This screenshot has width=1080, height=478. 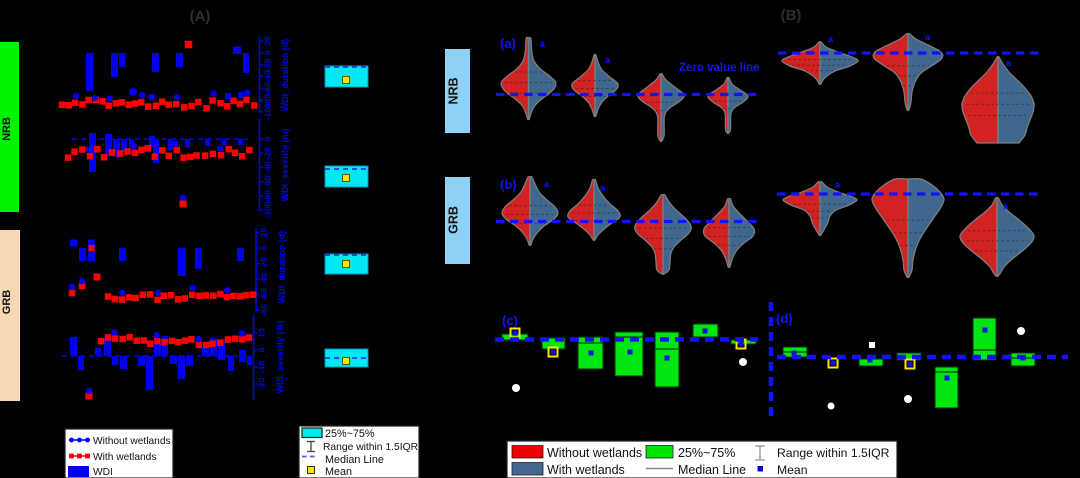 I want to click on svg-text: Zero value line, so click(x=719, y=68).